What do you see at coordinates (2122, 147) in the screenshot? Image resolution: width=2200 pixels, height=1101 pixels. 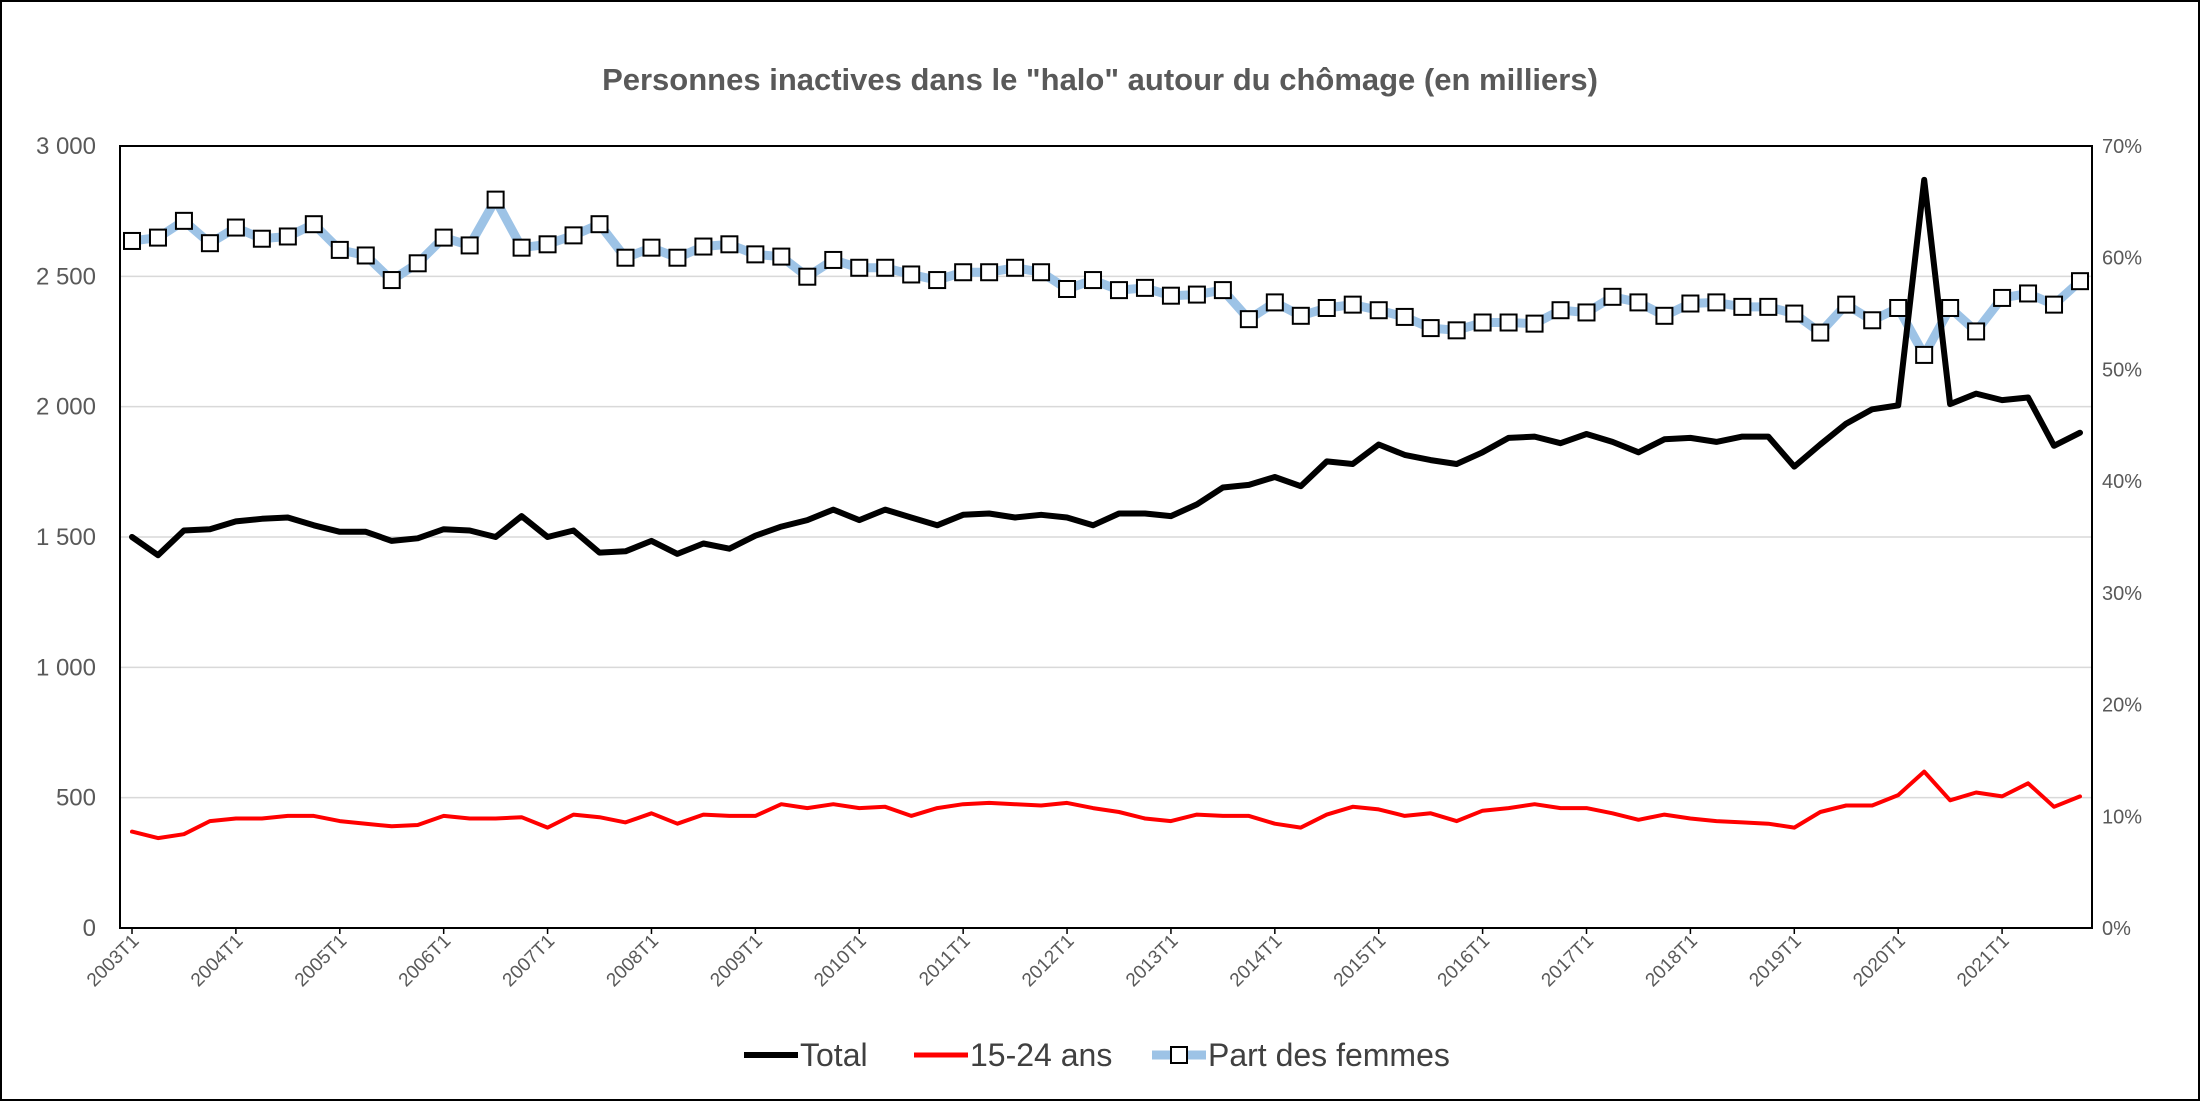 I see `y2-tick-label: 70%` at bounding box center [2122, 147].